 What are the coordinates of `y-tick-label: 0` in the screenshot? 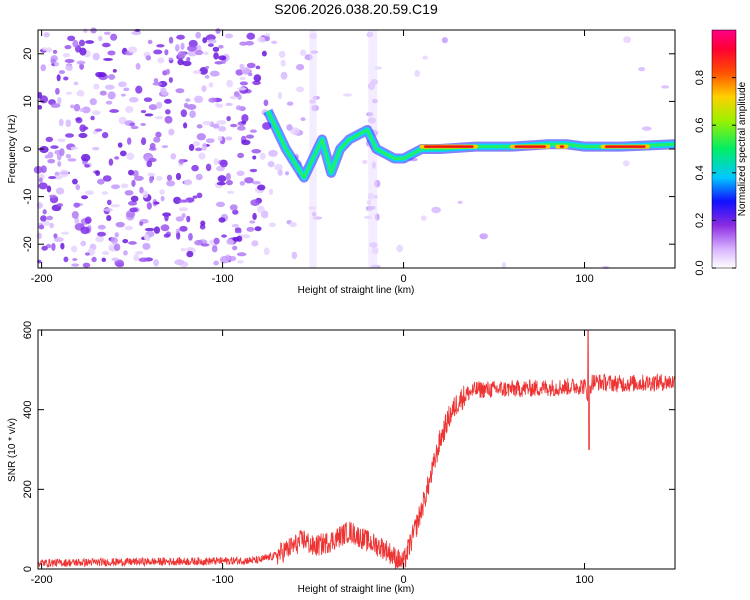 It's located at (28, 149).